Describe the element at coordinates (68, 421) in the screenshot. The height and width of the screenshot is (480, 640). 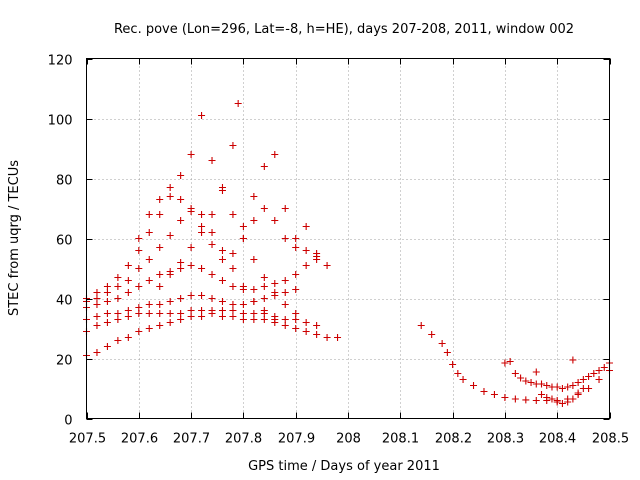
I see `y-tick-label: 0` at that location.